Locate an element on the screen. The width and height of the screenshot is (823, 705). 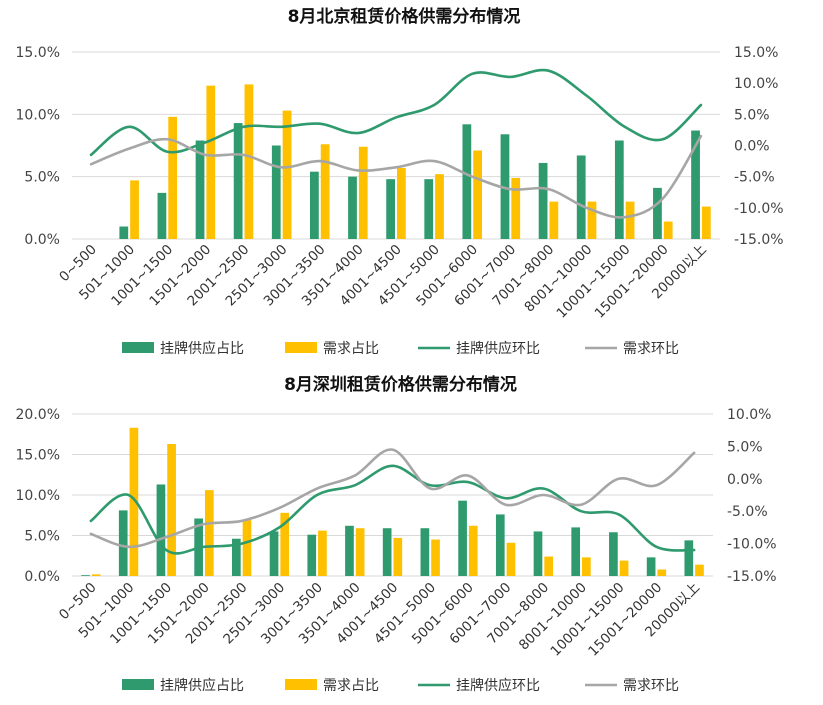
chart-title: 8月北京租赁价格供需分布情况 is located at coordinates (404, 16).